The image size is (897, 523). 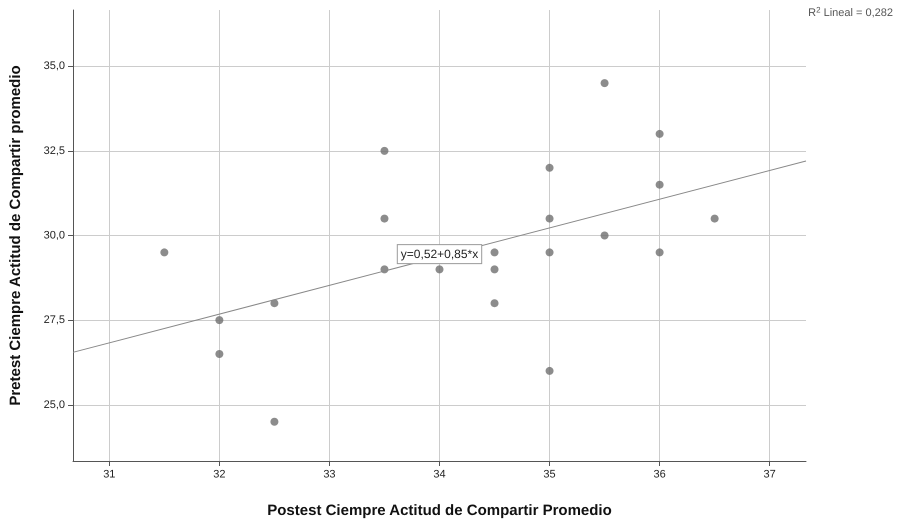 I want to click on x-tick-label: 37, so click(x=770, y=474).